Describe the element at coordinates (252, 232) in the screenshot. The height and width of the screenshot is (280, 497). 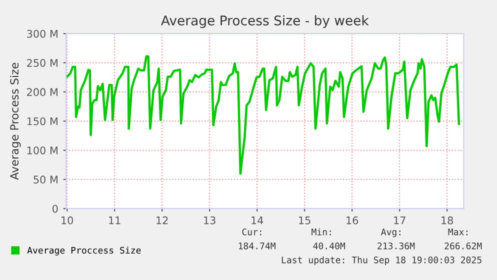
I see `text: Cur:` at that location.